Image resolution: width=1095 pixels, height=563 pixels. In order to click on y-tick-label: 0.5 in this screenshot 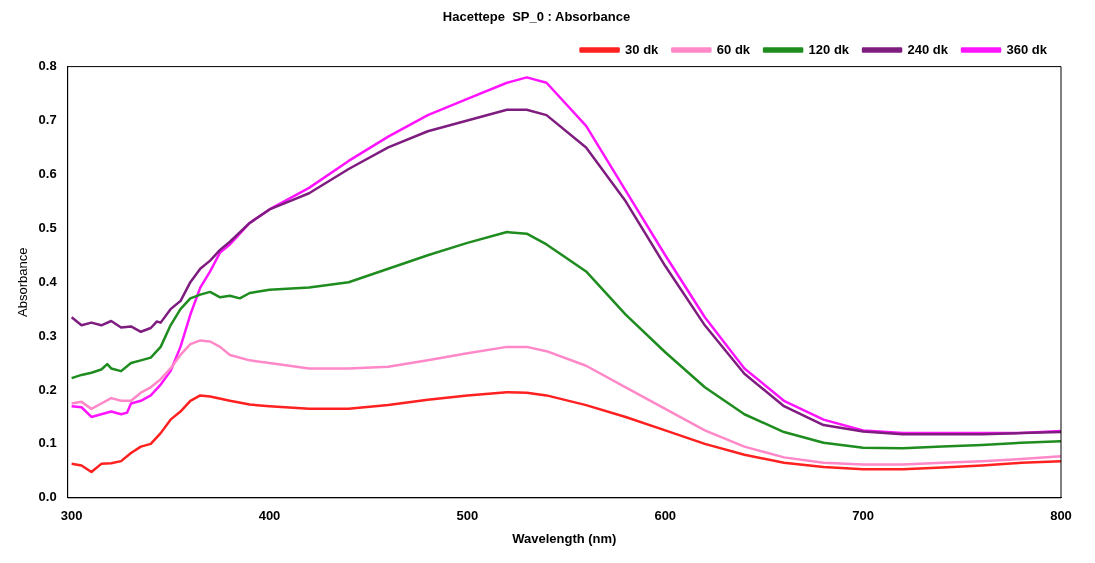, I will do `click(47, 227)`.